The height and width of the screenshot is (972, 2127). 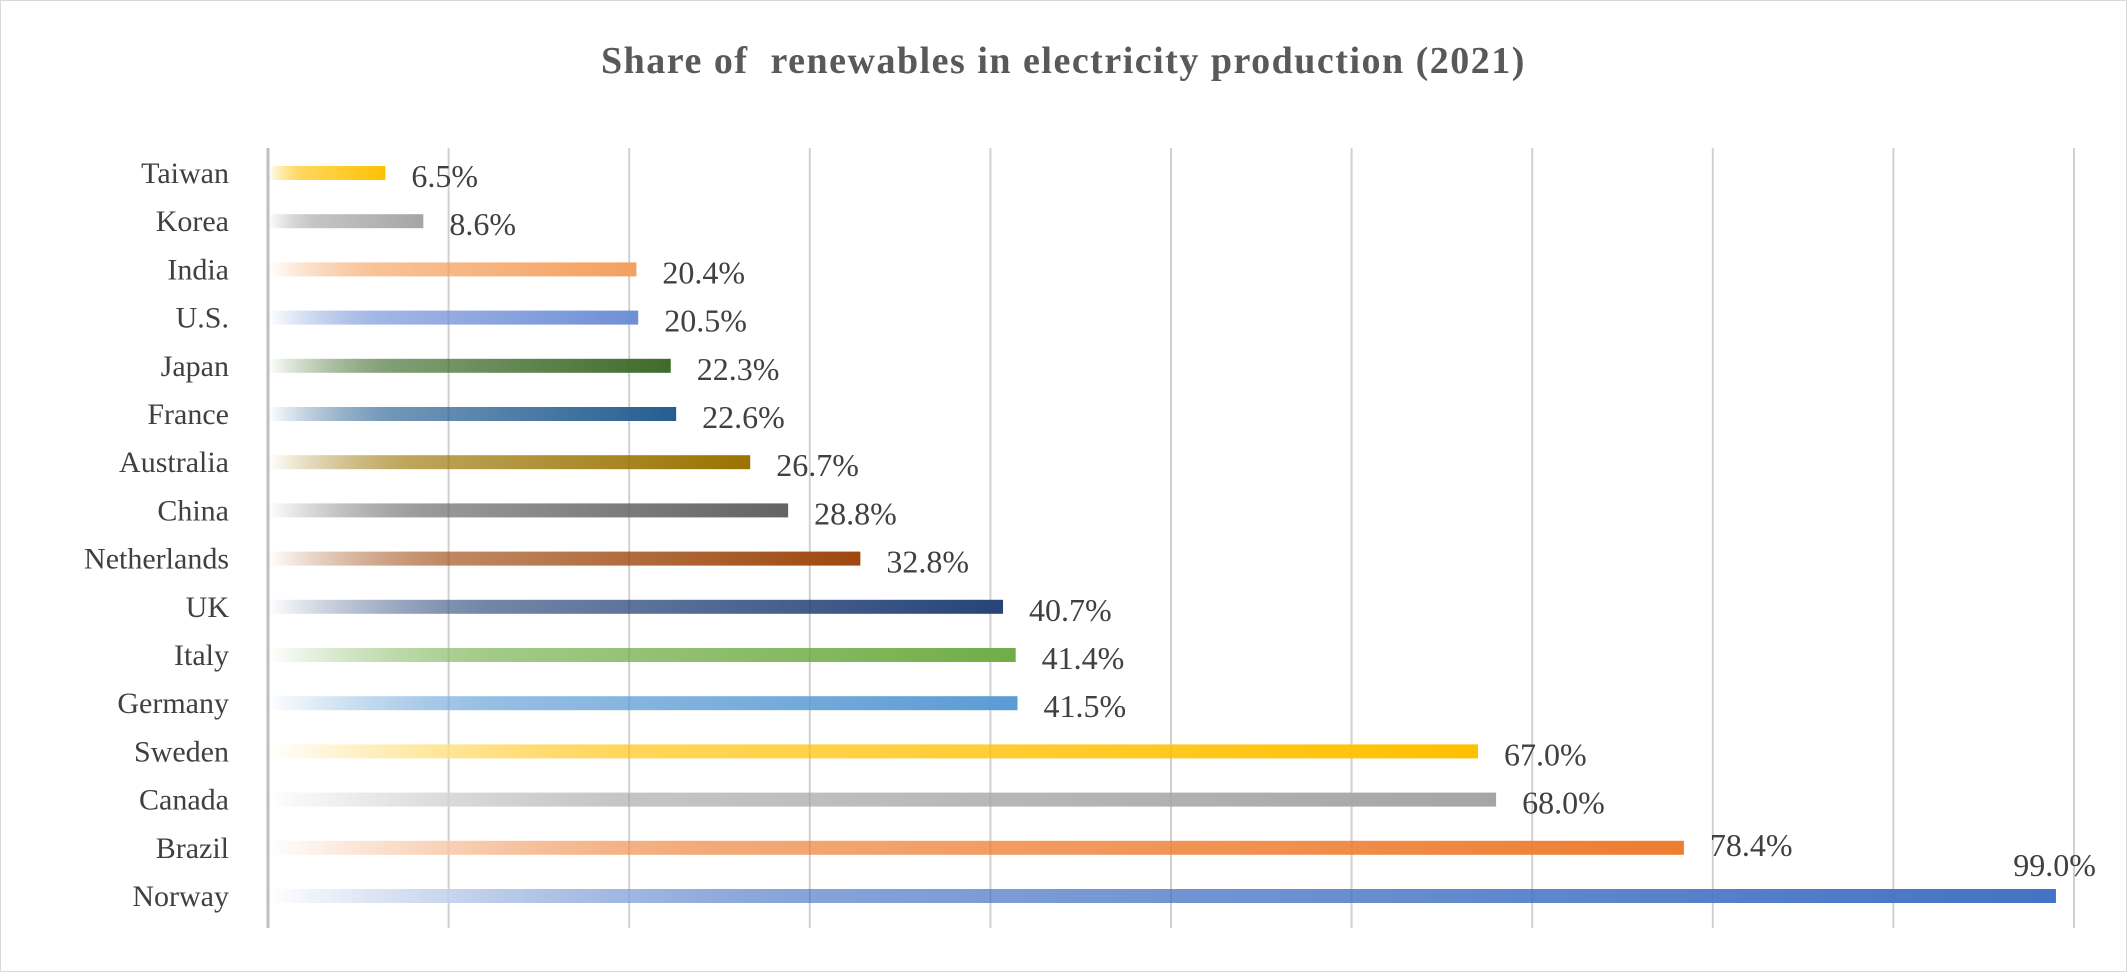 I want to click on category-label: Sweden, so click(x=181, y=751).